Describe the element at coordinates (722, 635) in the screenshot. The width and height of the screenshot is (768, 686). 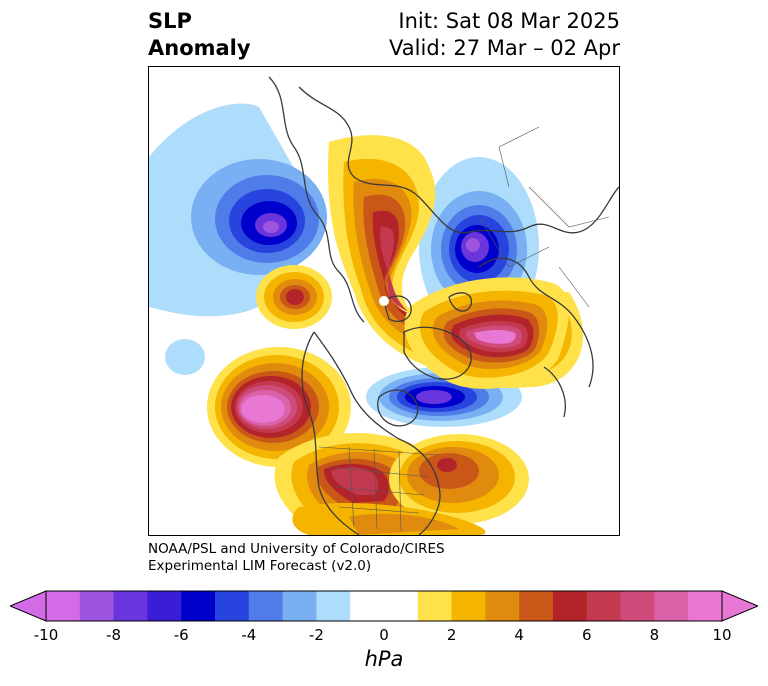
I see `colorbar-tick-label: 10` at that location.